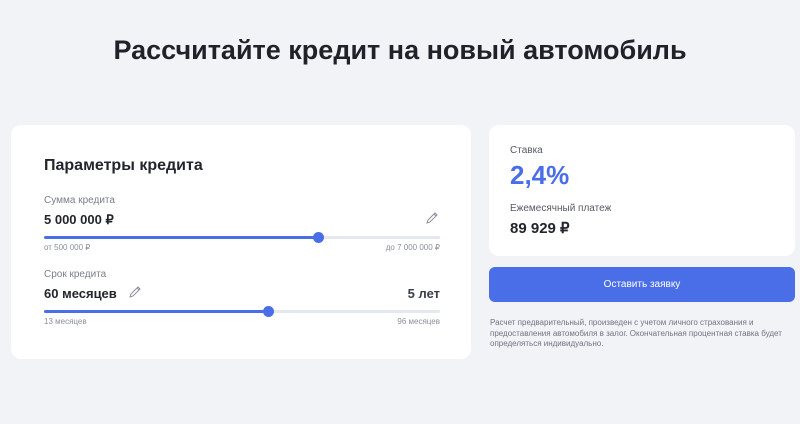 The height and width of the screenshot is (424, 800). I want to click on amount-slider-fill, so click(181, 237).